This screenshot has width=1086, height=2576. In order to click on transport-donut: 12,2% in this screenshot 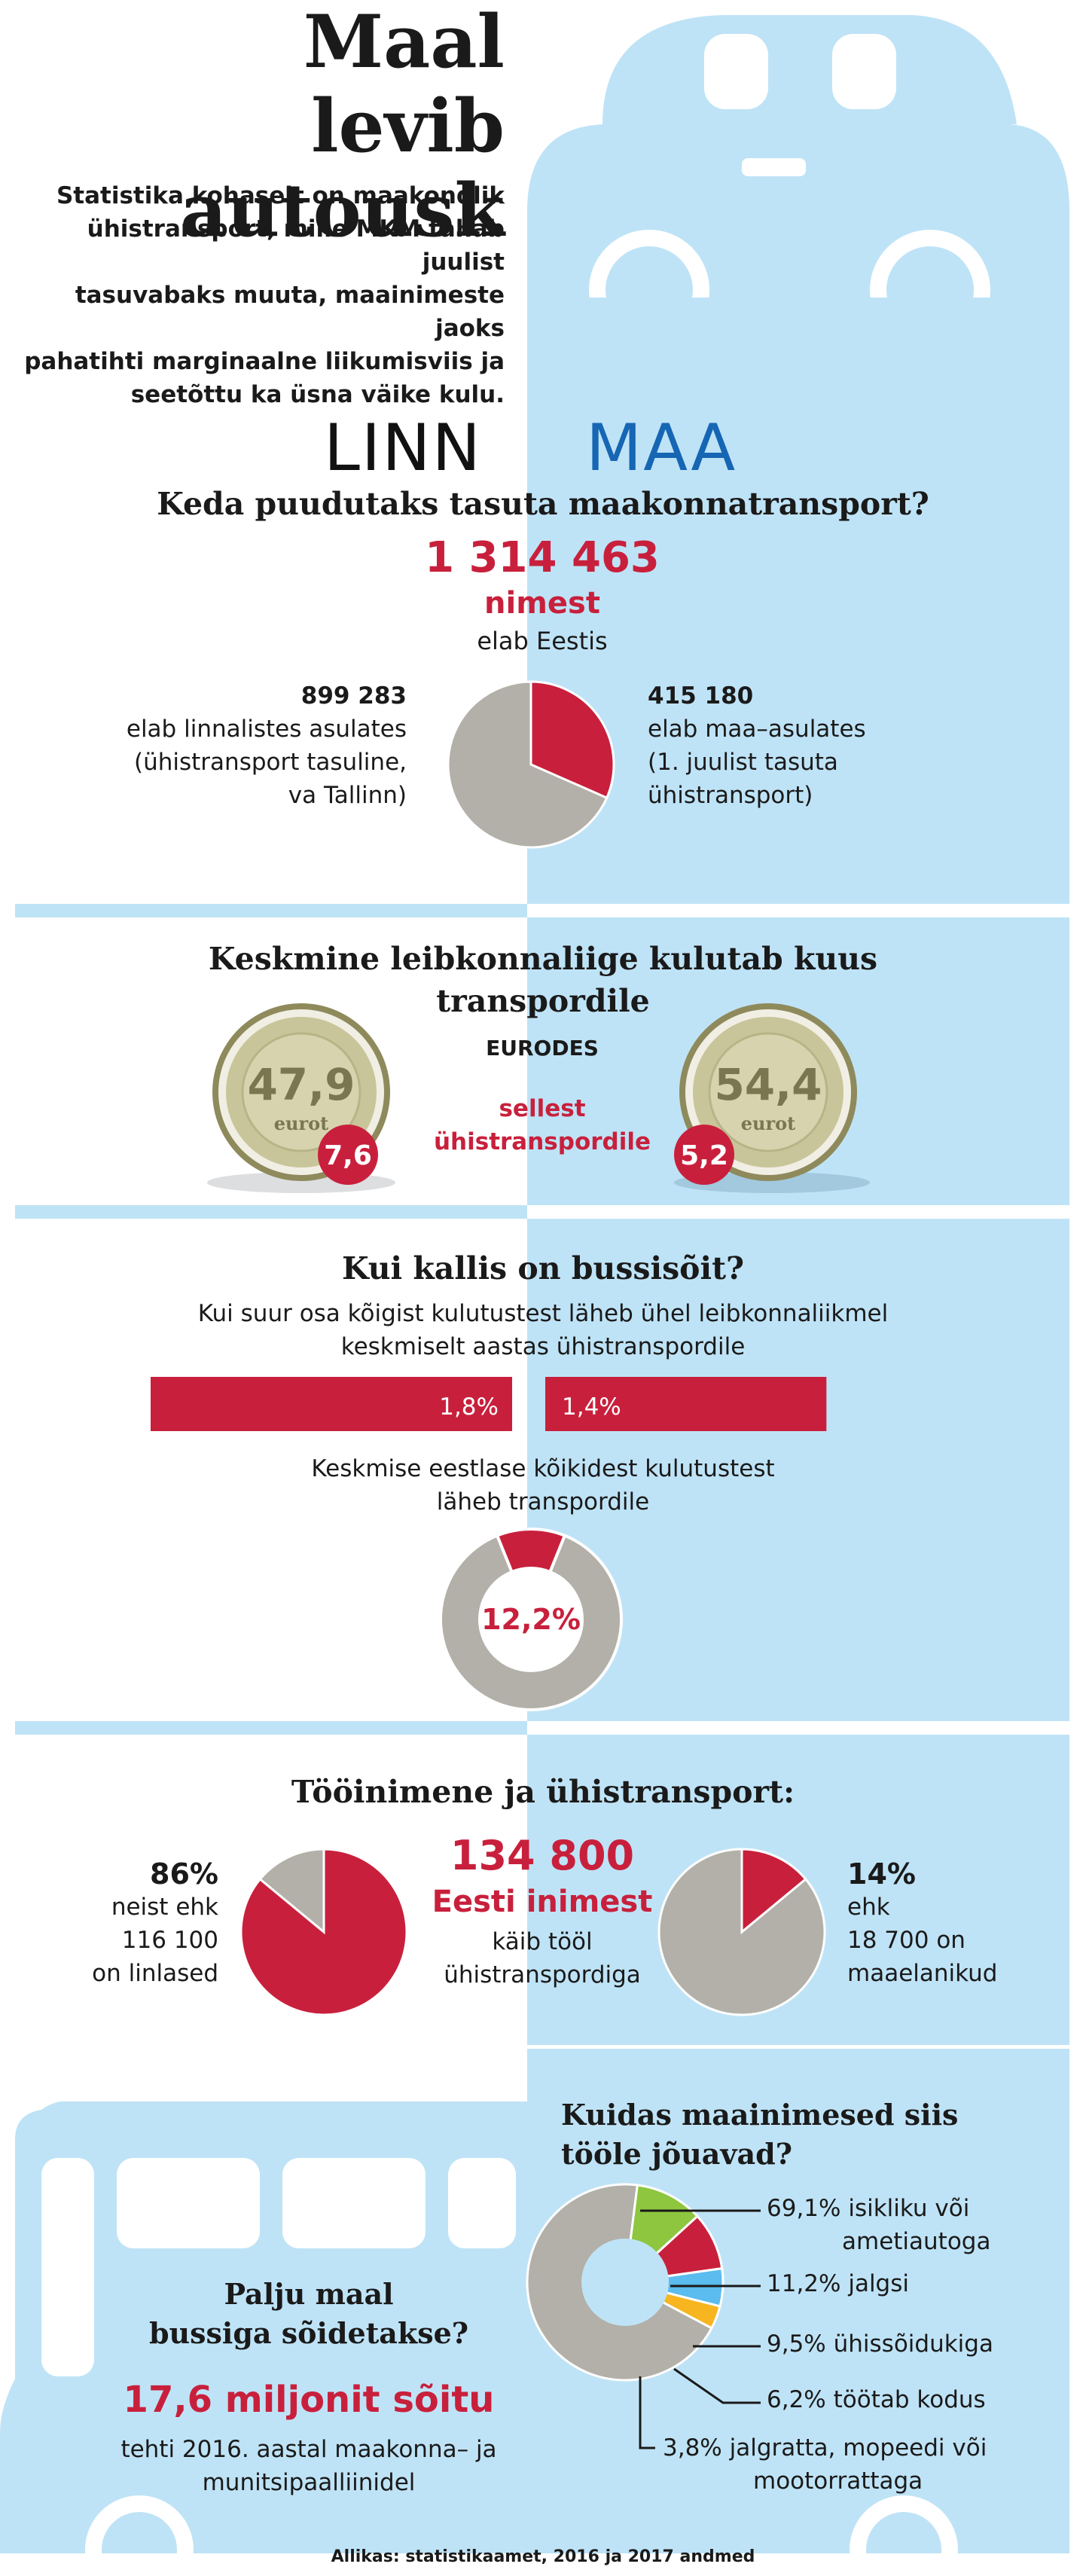, I will do `click(531, 1620)`.